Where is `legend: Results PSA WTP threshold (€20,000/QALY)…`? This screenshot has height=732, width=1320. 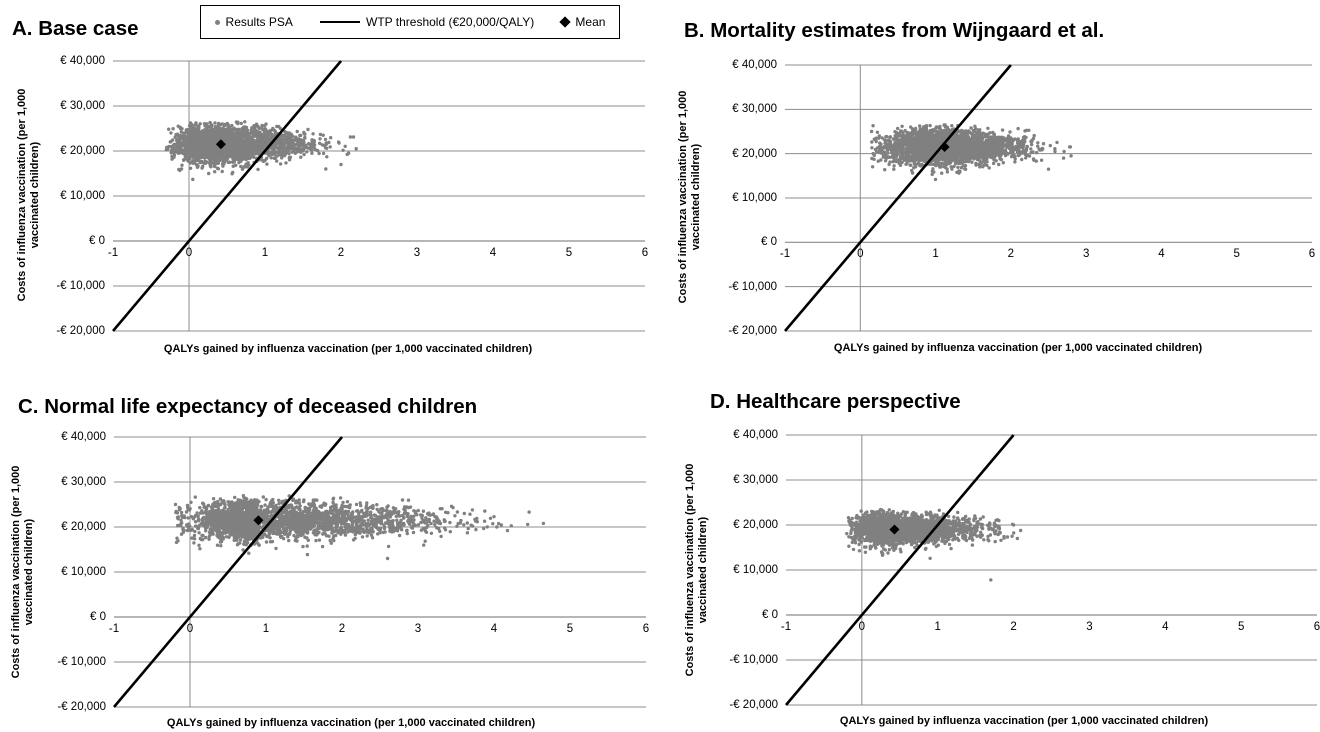 legend: Results PSA WTP threshold (€20,000/QALY)… is located at coordinates (410, 22).